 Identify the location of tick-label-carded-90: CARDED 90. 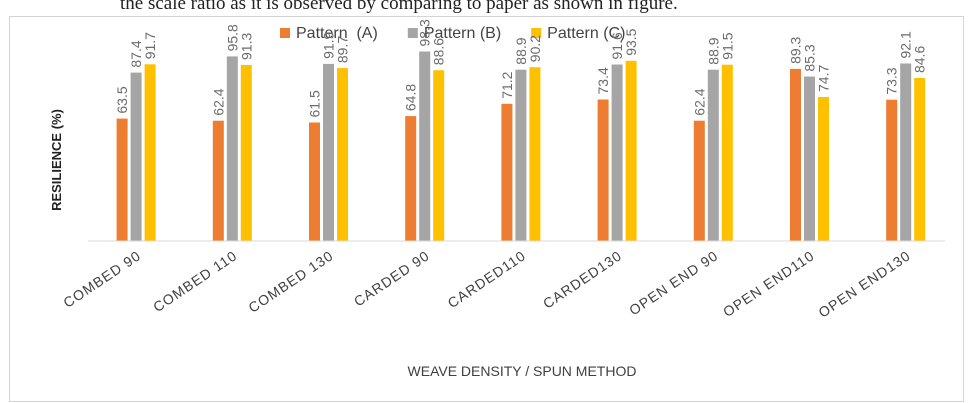
(392, 278).